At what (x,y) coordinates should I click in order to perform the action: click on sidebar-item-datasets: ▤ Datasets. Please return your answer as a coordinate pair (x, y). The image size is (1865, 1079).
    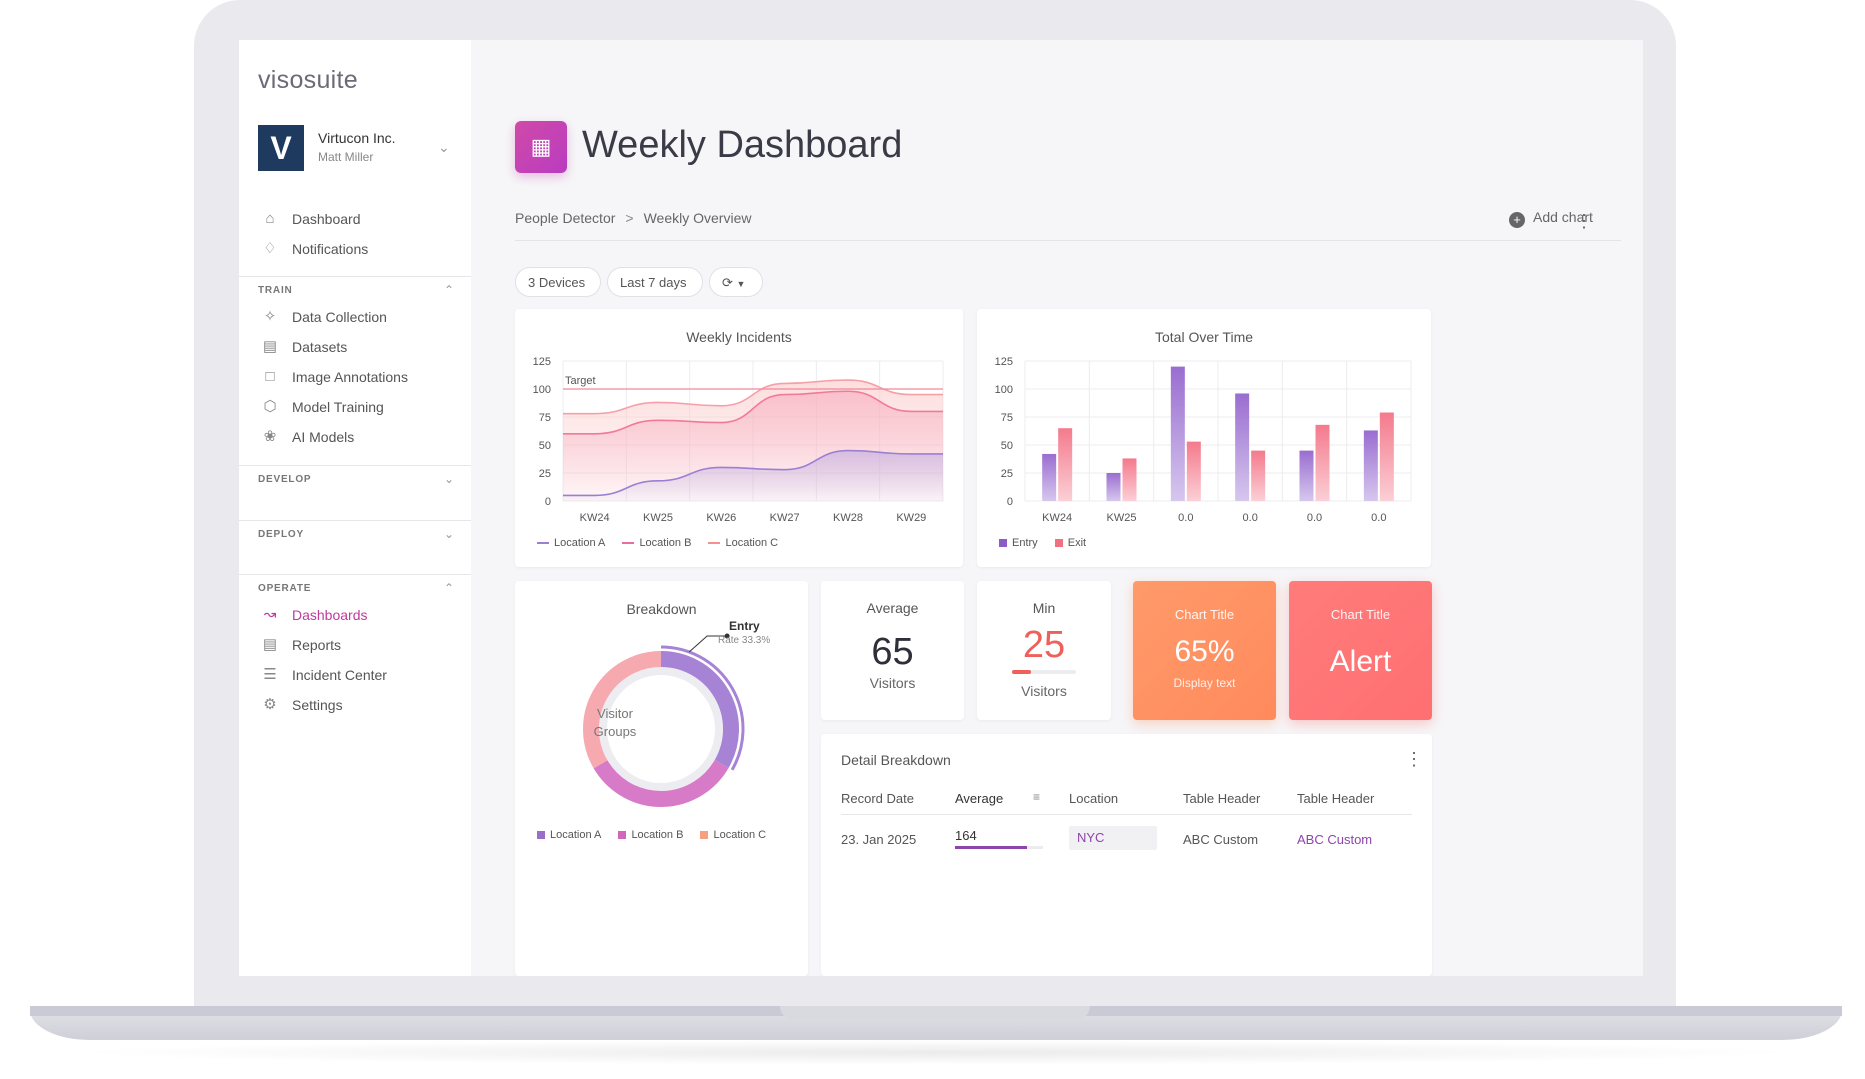
    Looking at the image, I should click on (358, 347).